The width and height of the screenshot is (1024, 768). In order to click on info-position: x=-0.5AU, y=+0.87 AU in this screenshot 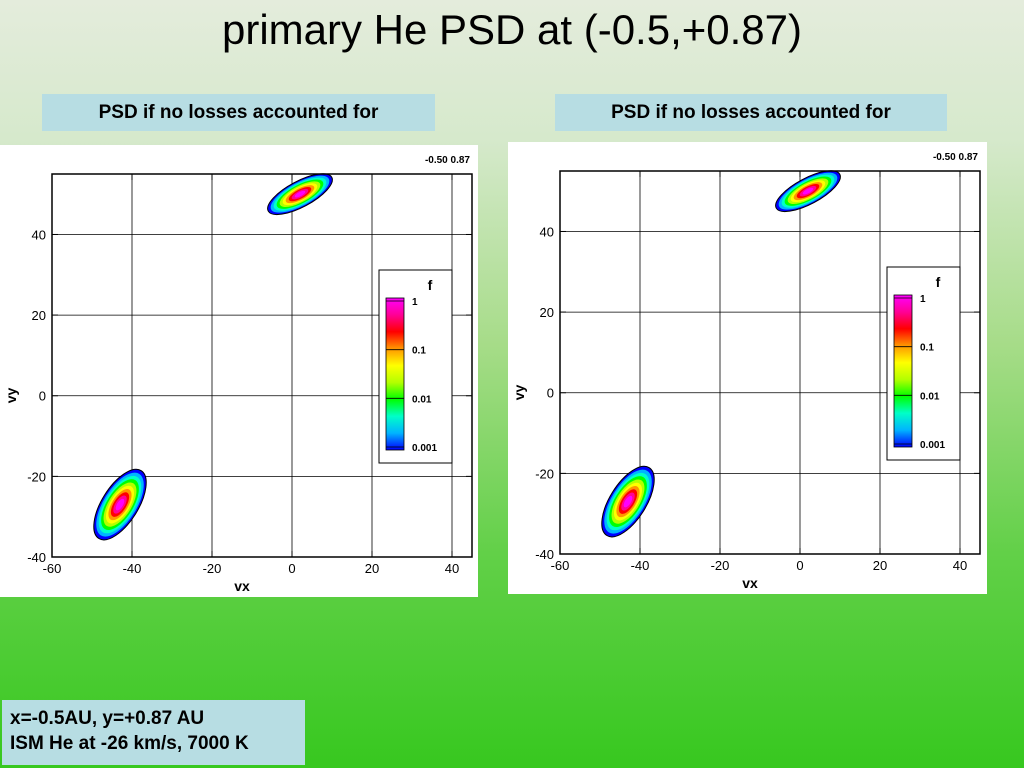, I will do `click(107, 718)`.